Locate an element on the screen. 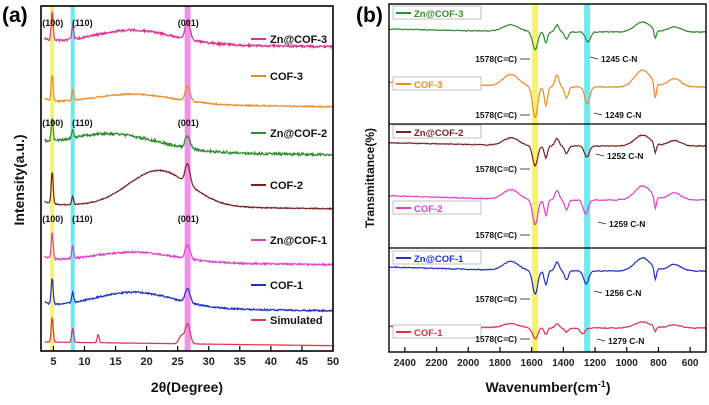 This screenshot has height=405, width=709. legend-label-b-cof-3: COF-3 is located at coordinates (428, 85).